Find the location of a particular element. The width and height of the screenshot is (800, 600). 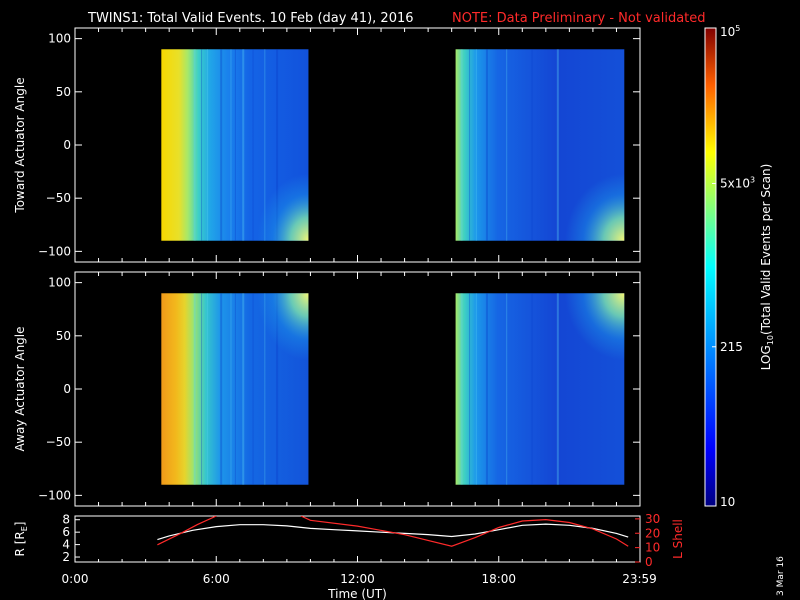

lshell-tick-label: 20 is located at coordinates (652, 533).